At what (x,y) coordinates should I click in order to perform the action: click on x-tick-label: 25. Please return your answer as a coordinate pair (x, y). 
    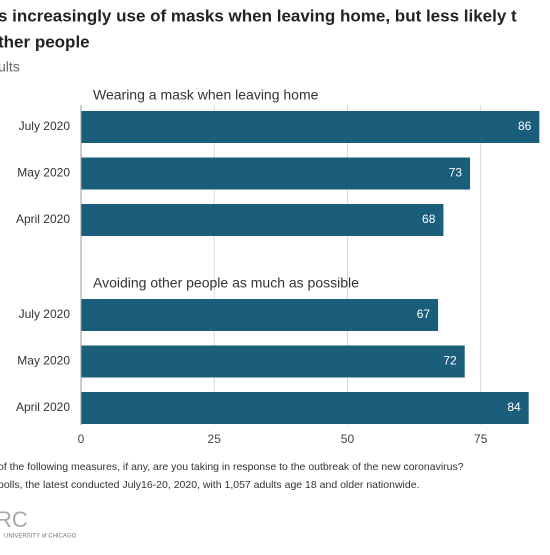
    Looking at the image, I should click on (215, 439).